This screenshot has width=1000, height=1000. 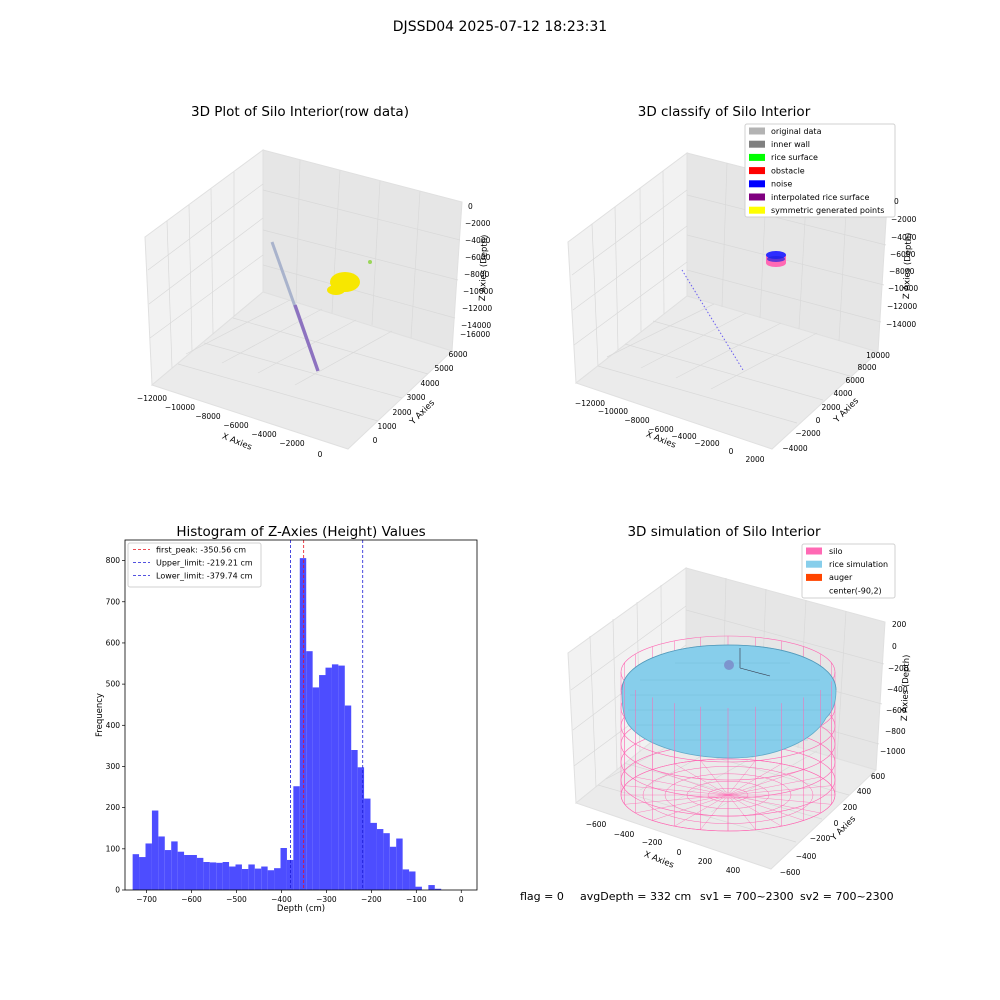 I want to click on tl-z-tick: −2000, so click(x=478, y=223).